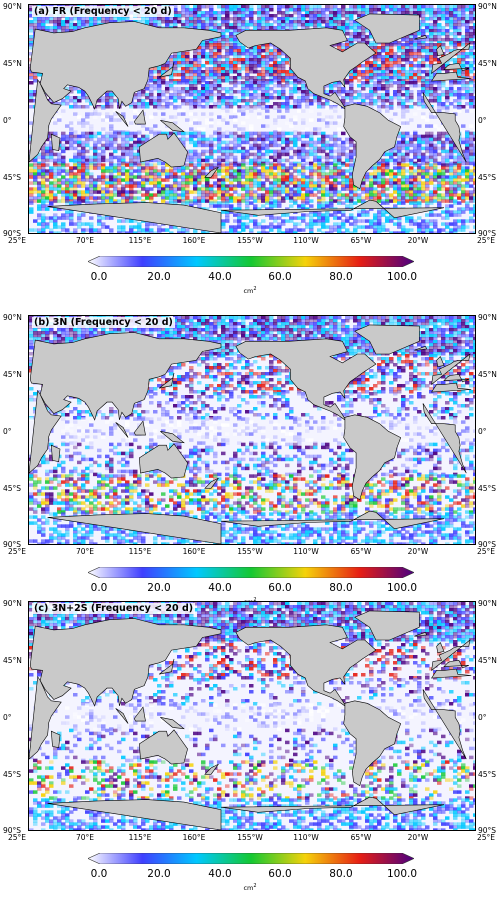 This screenshot has height=905, width=500. What do you see at coordinates (103, 11) in the screenshot?
I see `panel-title: (a) FR (Frequency < 20 d)` at bounding box center [103, 11].